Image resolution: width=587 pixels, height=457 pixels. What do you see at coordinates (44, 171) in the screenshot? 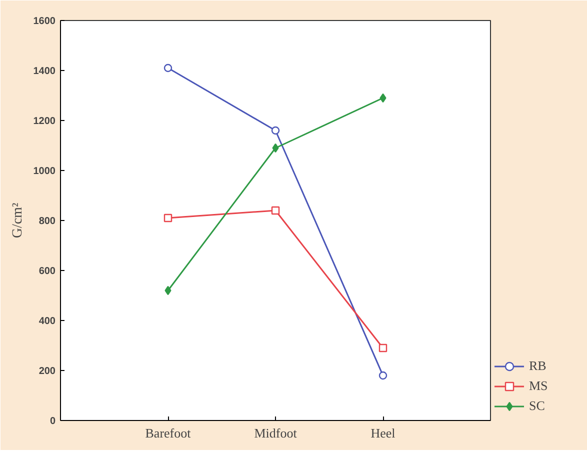
I see `y-tick-label: 1000` at bounding box center [44, 171].